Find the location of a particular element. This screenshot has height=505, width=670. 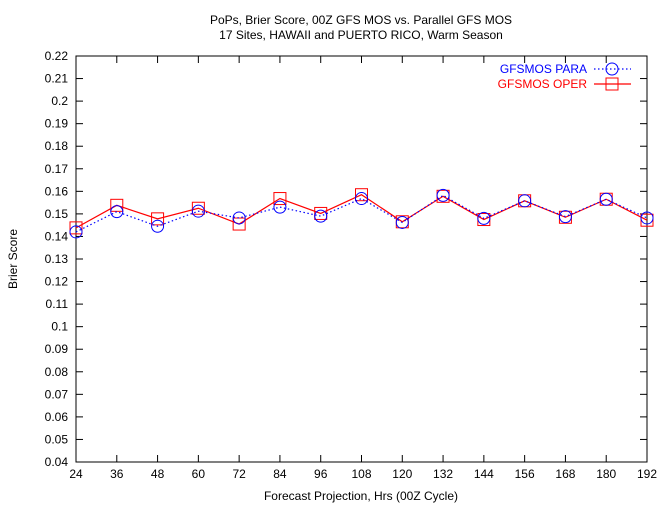

y-tick-label: 0.16 is located at coordinates (57, 191).